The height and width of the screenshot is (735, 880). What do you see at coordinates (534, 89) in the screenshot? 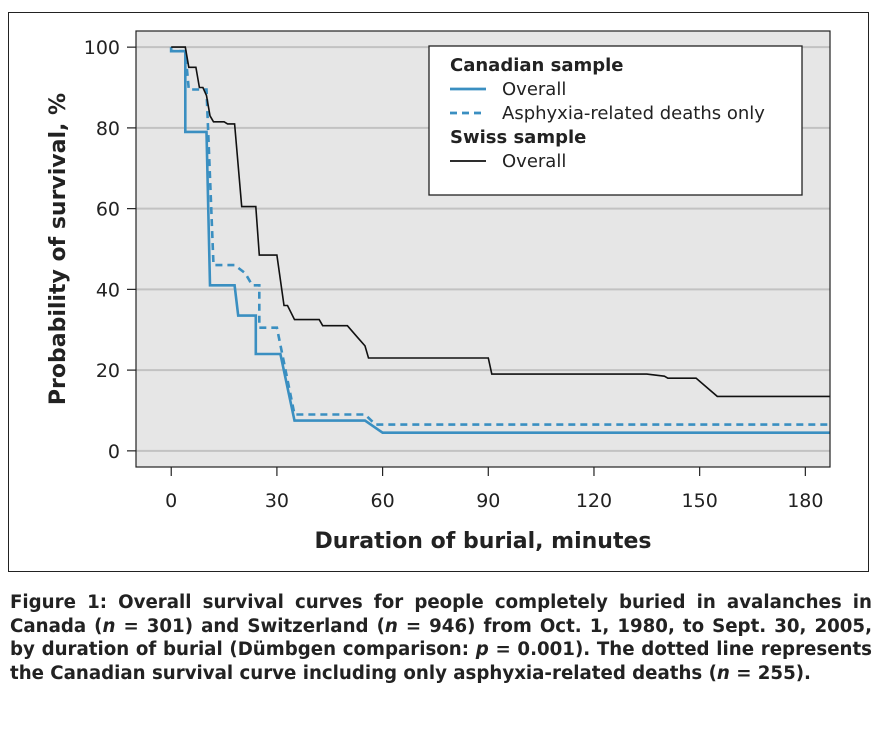
I see `legend-entry-0-0: Overall` at bounding box center [534, 89].